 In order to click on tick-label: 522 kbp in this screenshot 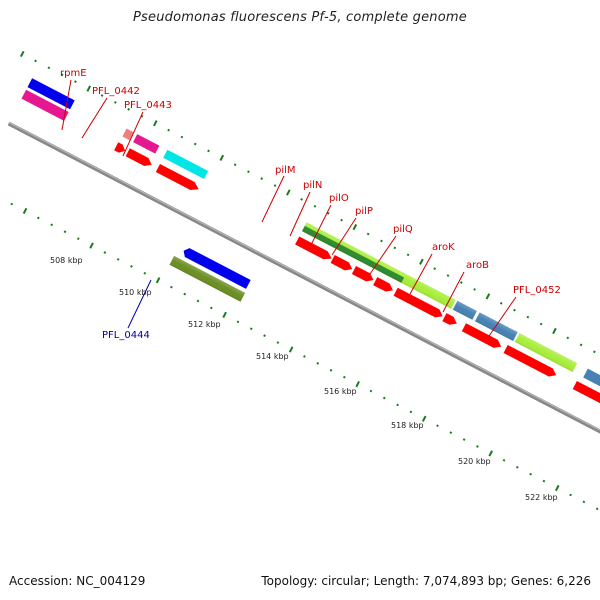, I will do `click(541, 497)`.